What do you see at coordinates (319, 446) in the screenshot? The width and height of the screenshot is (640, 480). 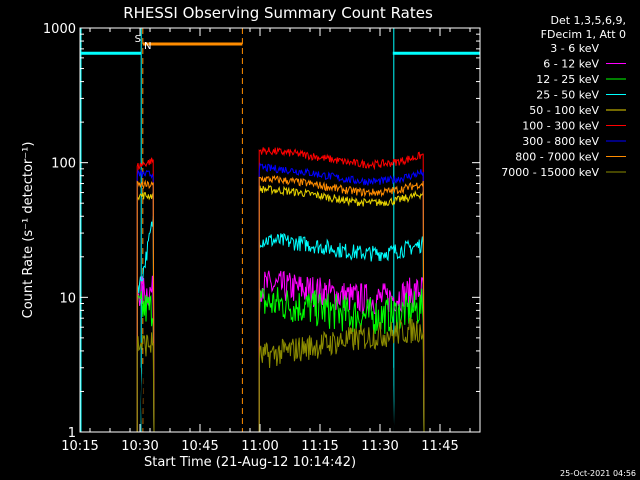 I see `x-tick-label: 11:15` at bounding box center [319, 446].